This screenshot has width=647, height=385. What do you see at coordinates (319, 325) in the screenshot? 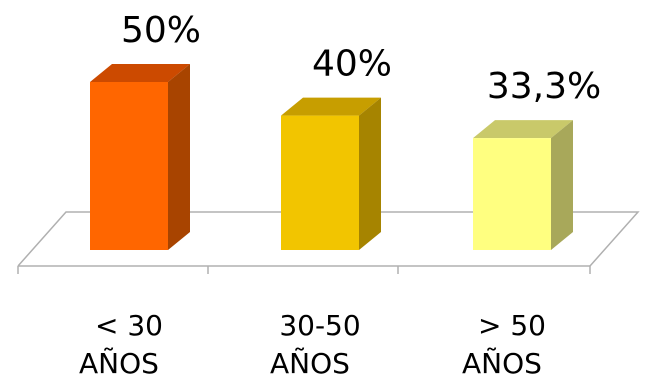
I see `category-label: 30-50` at bounding box center [319, 325].